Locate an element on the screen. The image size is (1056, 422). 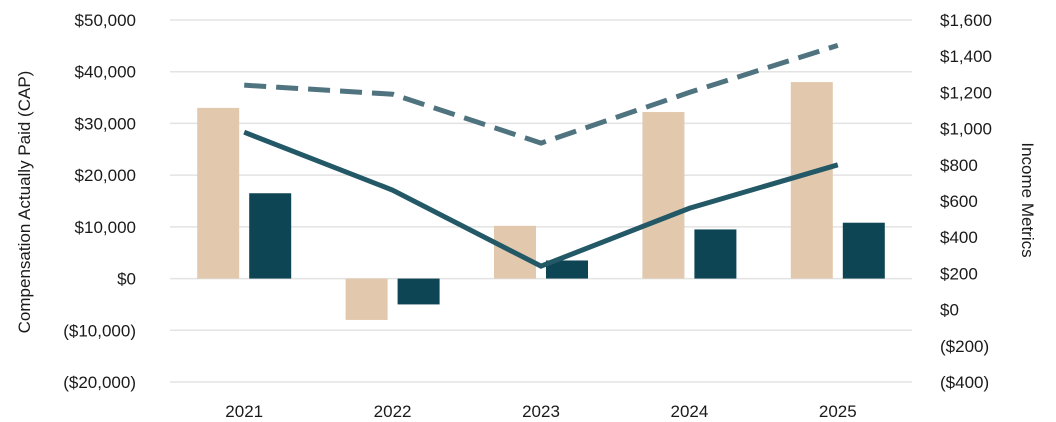
x-tick-label: 2023 is located at coordinates (541, 411).